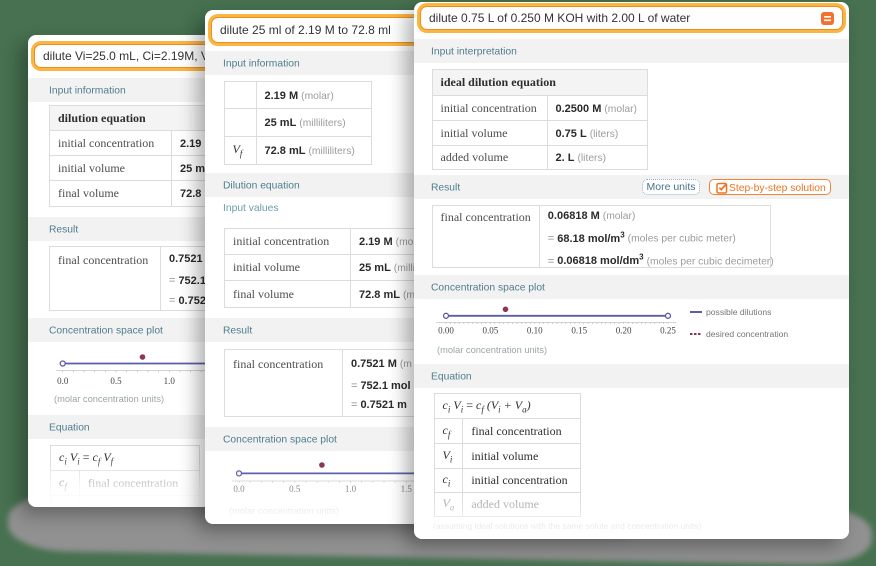 The width and height of the screenshot is (876, 566). I want to click on svg-text: 0.20, so click(624, 330).